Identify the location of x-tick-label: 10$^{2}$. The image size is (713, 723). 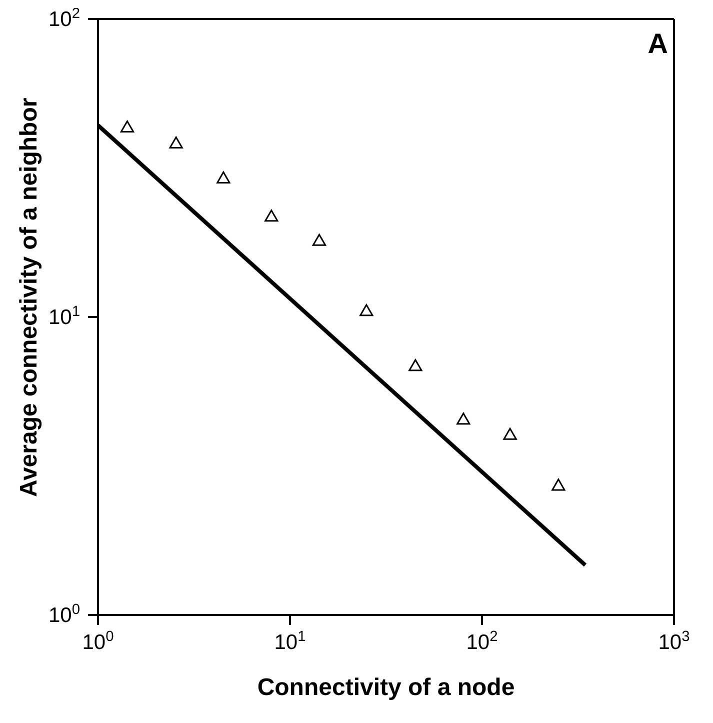
(482, 641).